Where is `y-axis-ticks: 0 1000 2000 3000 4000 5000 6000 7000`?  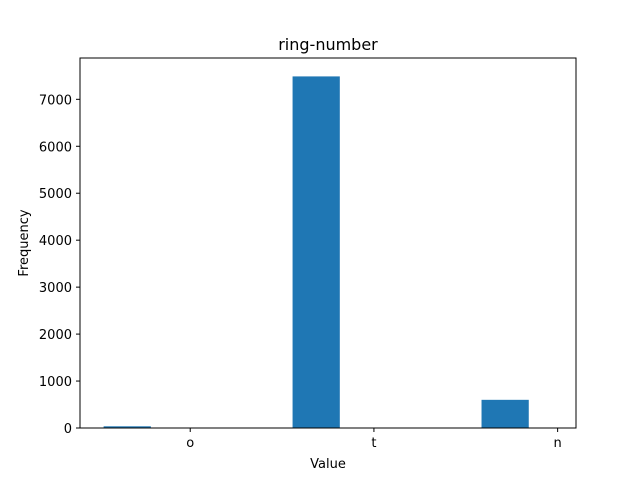
y-axis-ticks: 0 1000 2000 3000 4000 5000 6000 7000 is located at coordinates (59, 265).